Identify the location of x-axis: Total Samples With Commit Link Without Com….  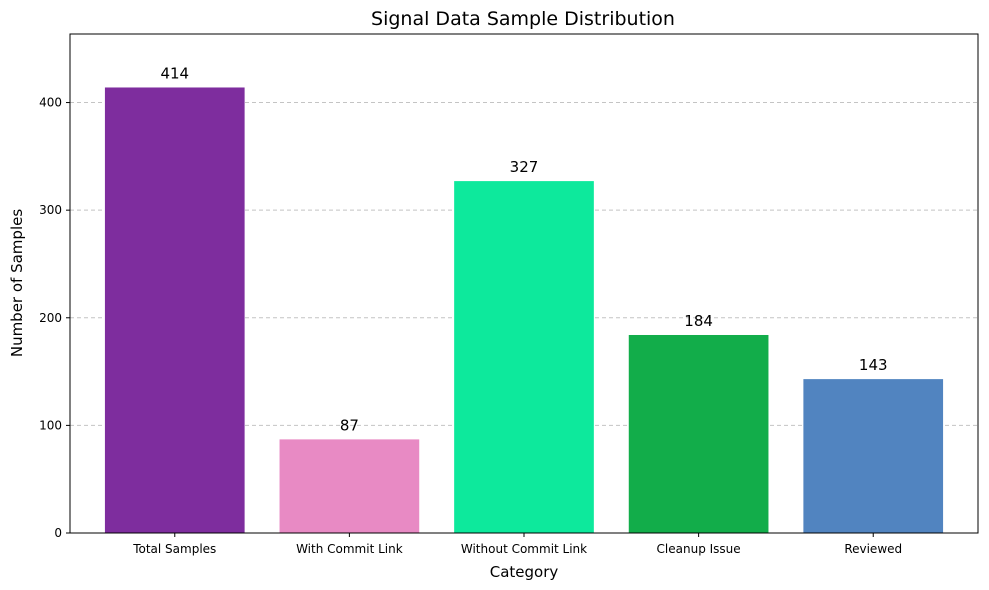
(517, 544).